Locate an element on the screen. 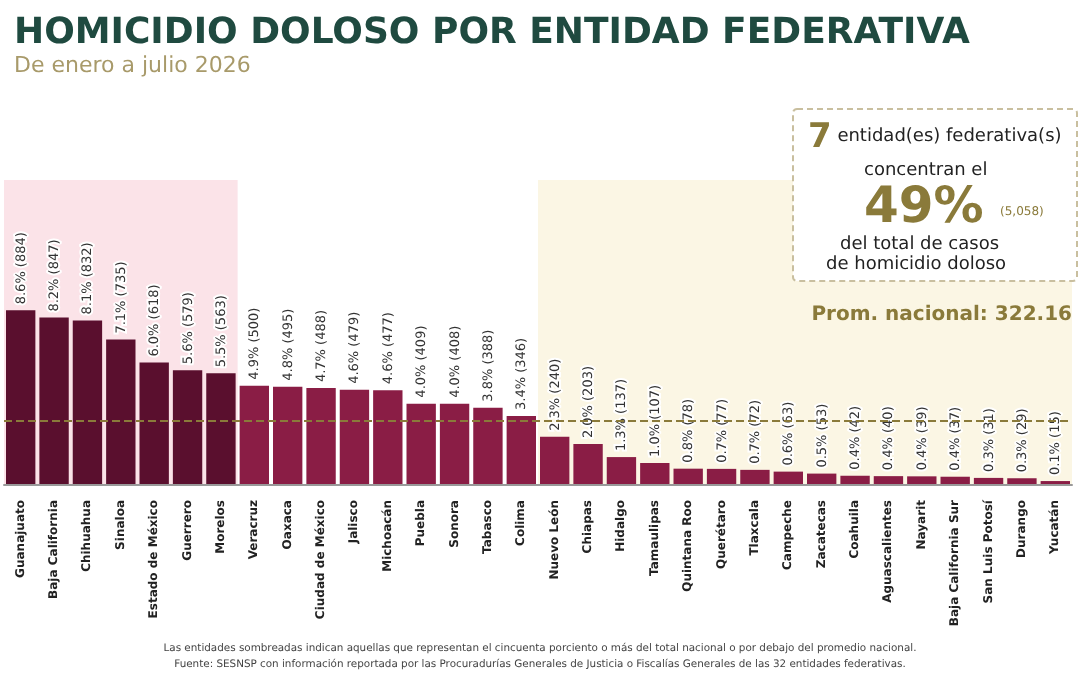 Image resolution: width=1080 pixels, height=680 pixels. text: concentran el is located at coordinates (926, 171).